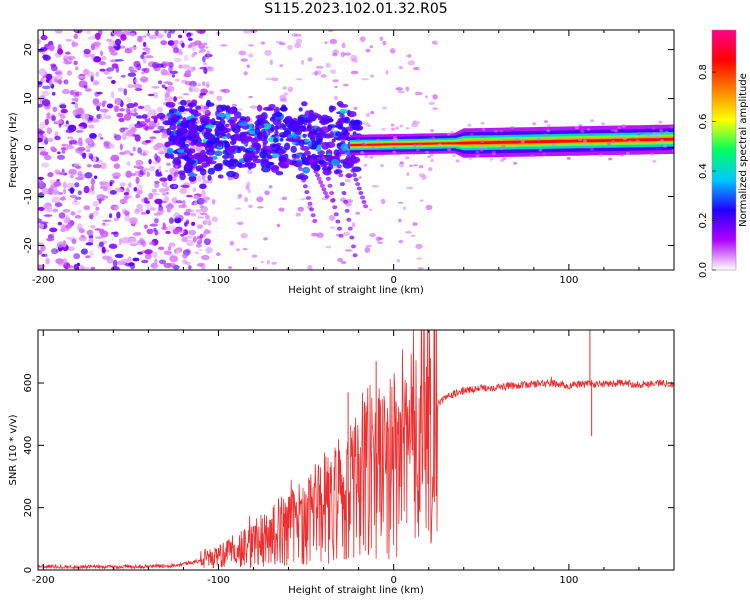 The height and width of the screenshot is (600, 750). Describe the element at coordinates (703, 72) in the screenshot. I see `colorbar-tick-label: 0.8` at that location.